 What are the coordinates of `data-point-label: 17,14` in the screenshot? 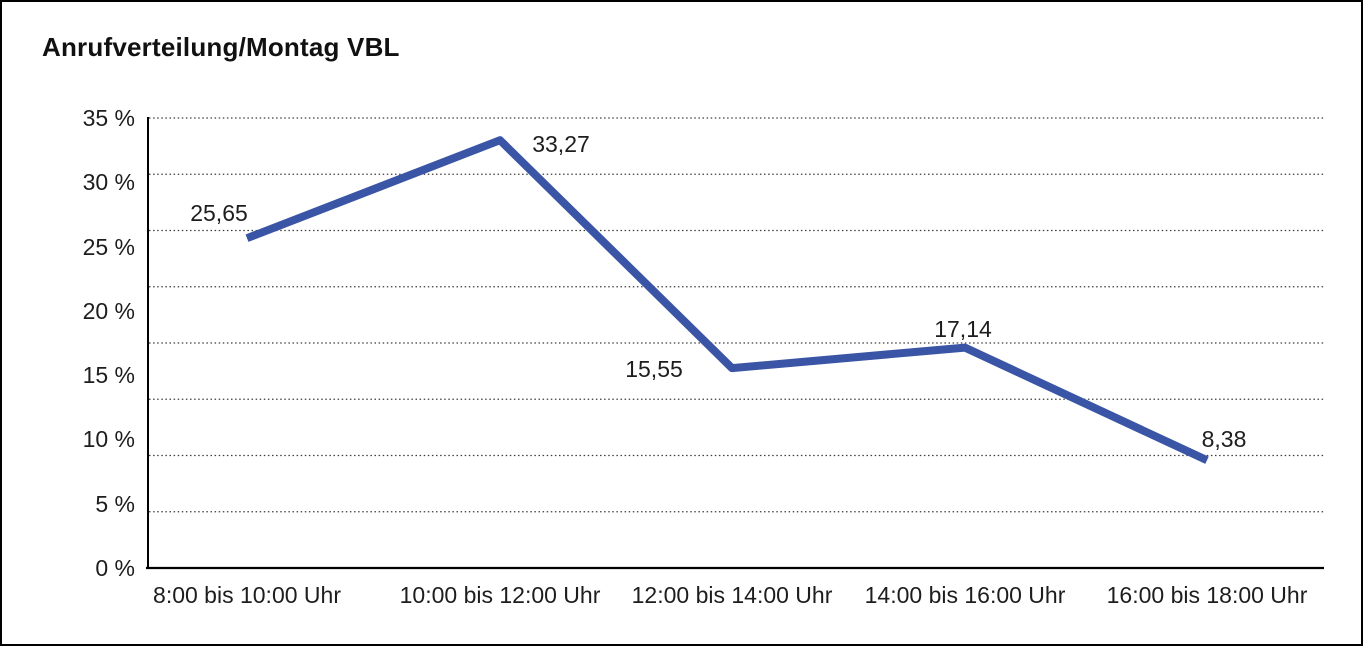 It's located at (963, 329).